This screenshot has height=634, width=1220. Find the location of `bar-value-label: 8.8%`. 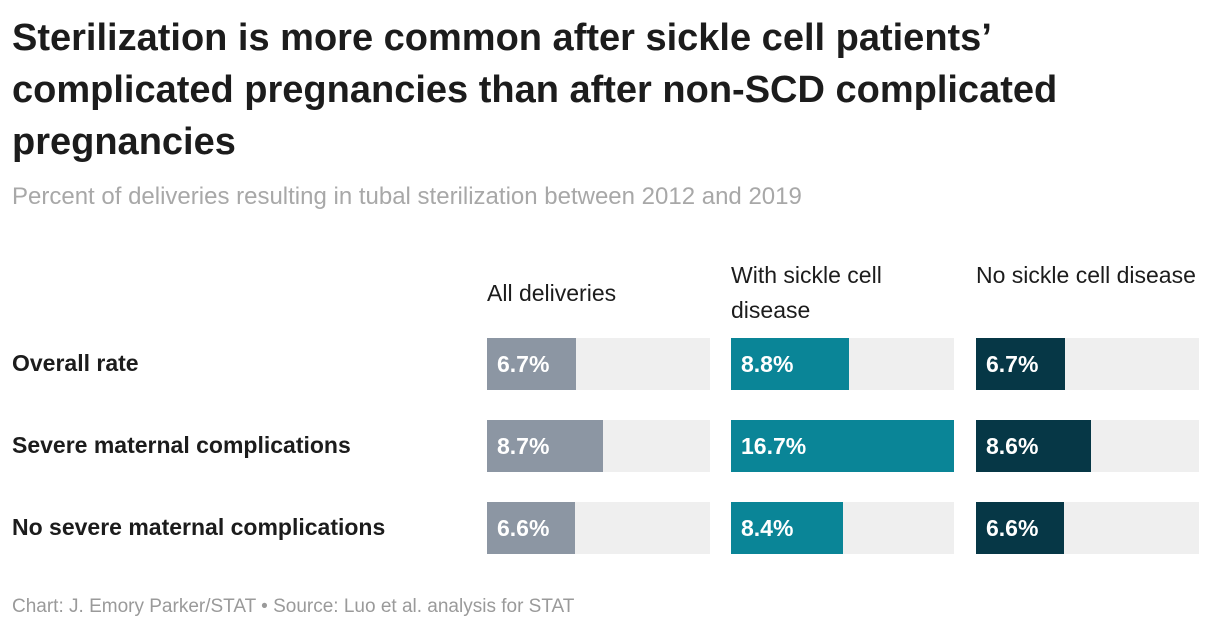

bar-value-label: 8.8% is located at coordinates (767, 364).